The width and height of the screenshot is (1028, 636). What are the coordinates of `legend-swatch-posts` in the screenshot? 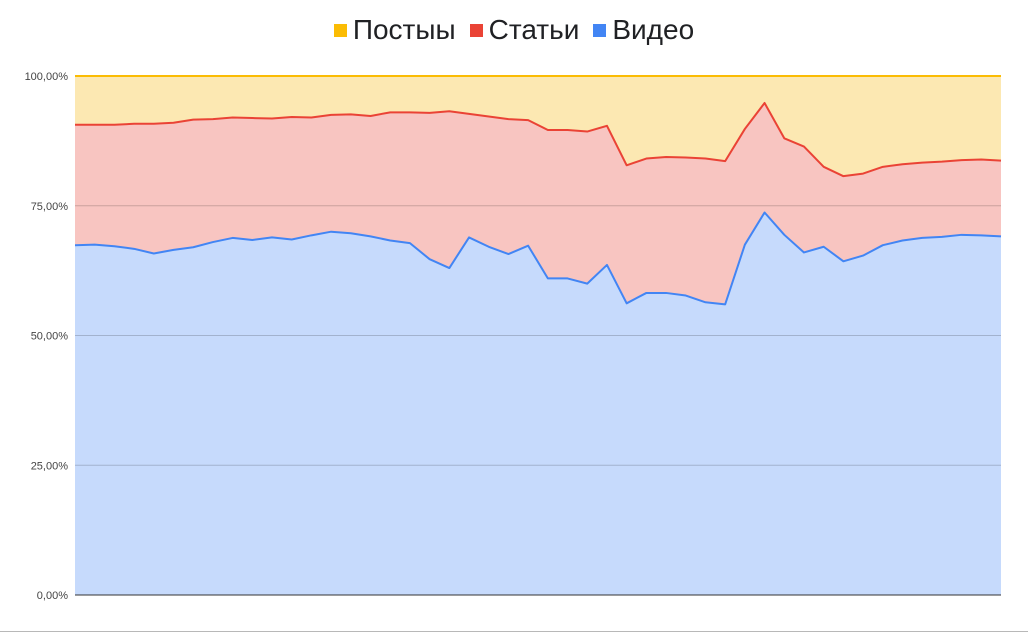 It's located at (340, 30).